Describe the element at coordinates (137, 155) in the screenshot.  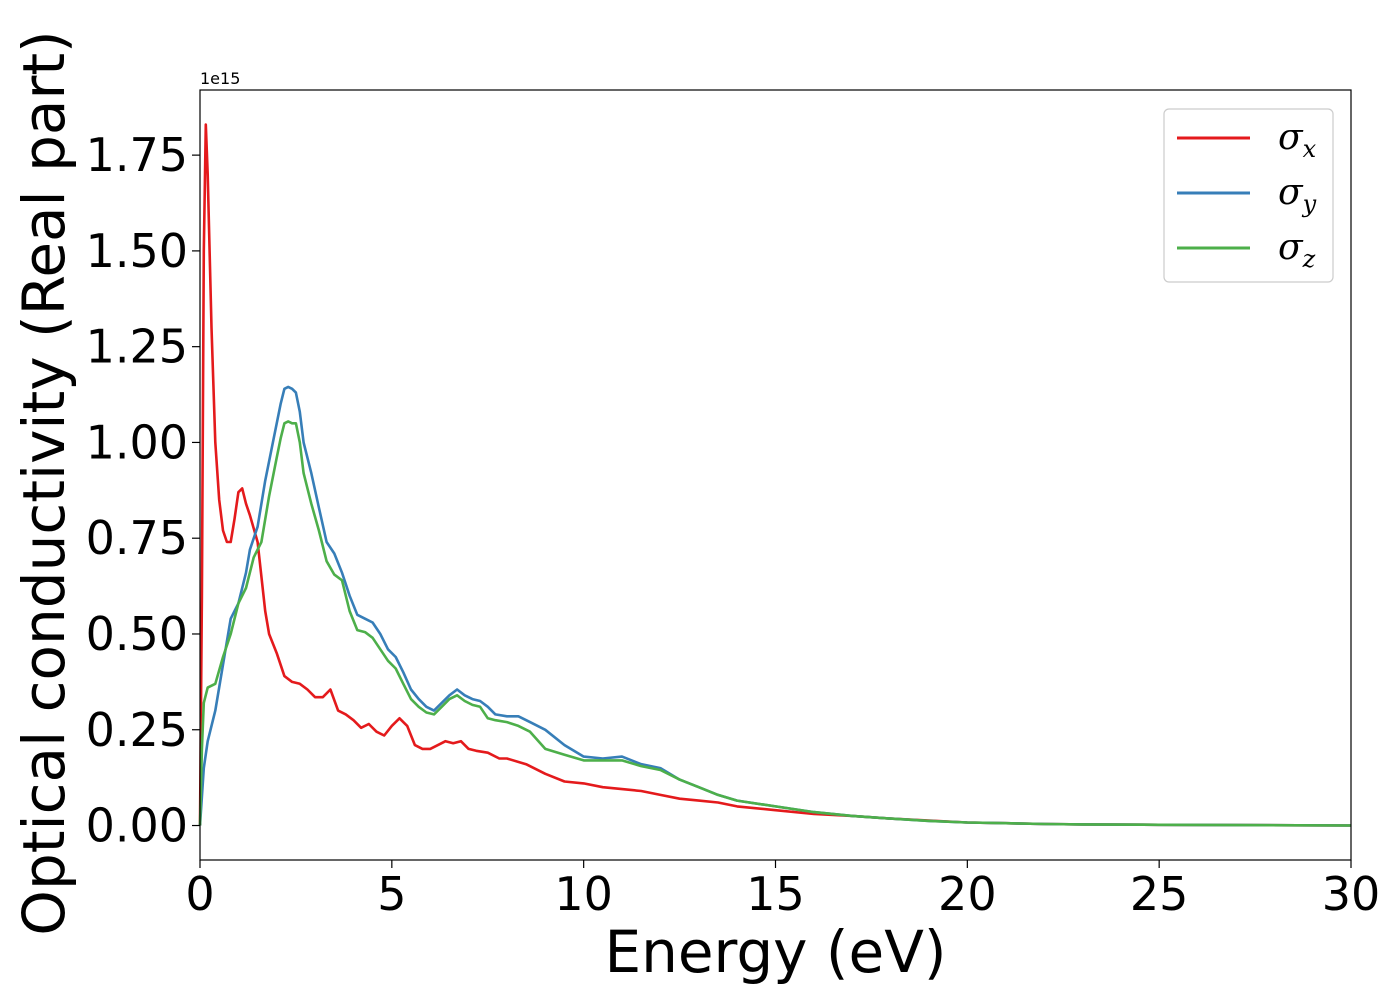
I see `y-tick-label: 1.75` at that location.